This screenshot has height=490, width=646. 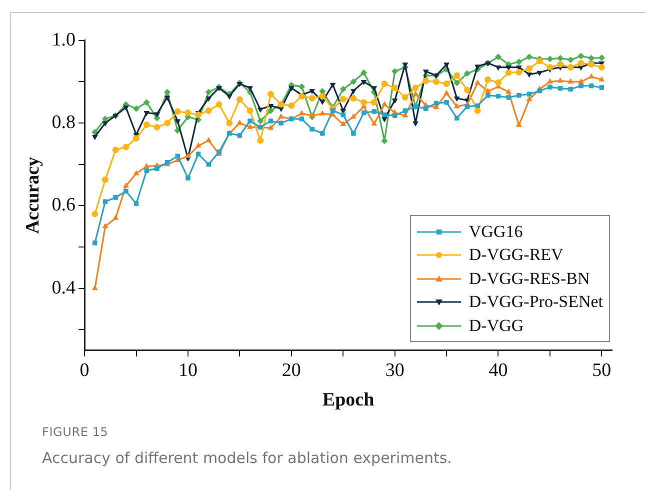 I want to click on x-tick-label: 10, so click(x=188, y=370).